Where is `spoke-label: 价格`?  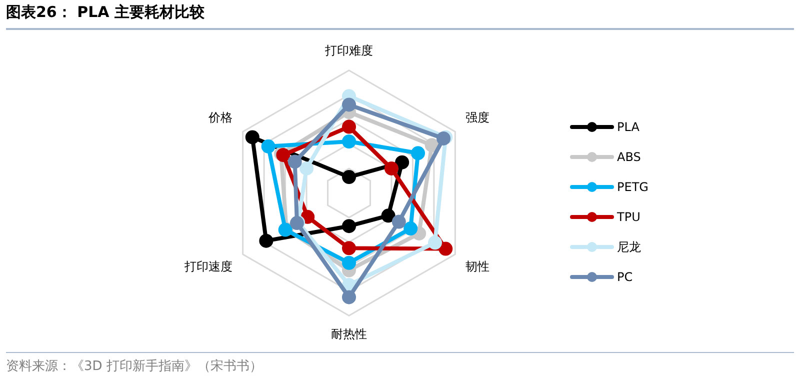
spoke-label: 价格 is located at coordinates (219, 117).